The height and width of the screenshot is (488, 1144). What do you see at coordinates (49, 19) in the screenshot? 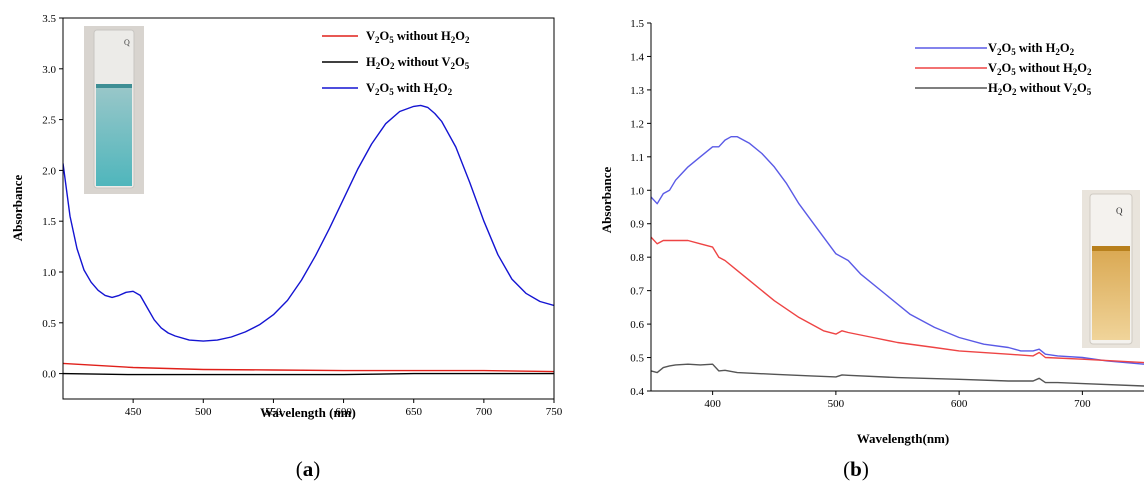
I see `y-tick-label: 3.5` at bounding box center [49, 19].